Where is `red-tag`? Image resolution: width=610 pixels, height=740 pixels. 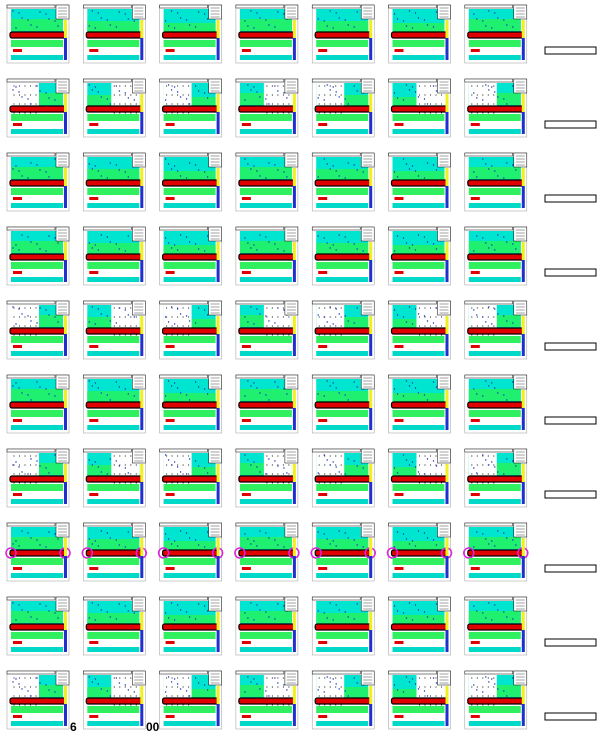
red-tag is located at coordinates (94, 568).